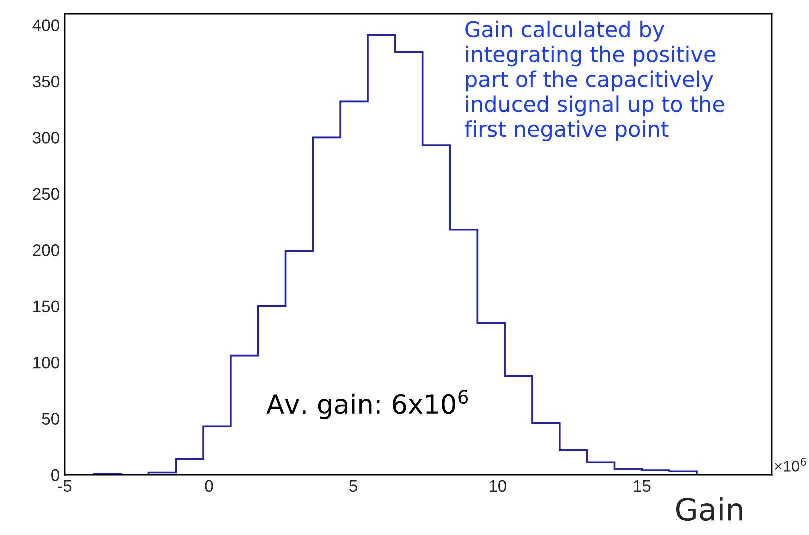 The width and height of the screenshot is (809, 535). What do you see at coordinates (709, 509) in the screenshot?
I see `x-axis-title: Gain` at bounding box center [709, 509].